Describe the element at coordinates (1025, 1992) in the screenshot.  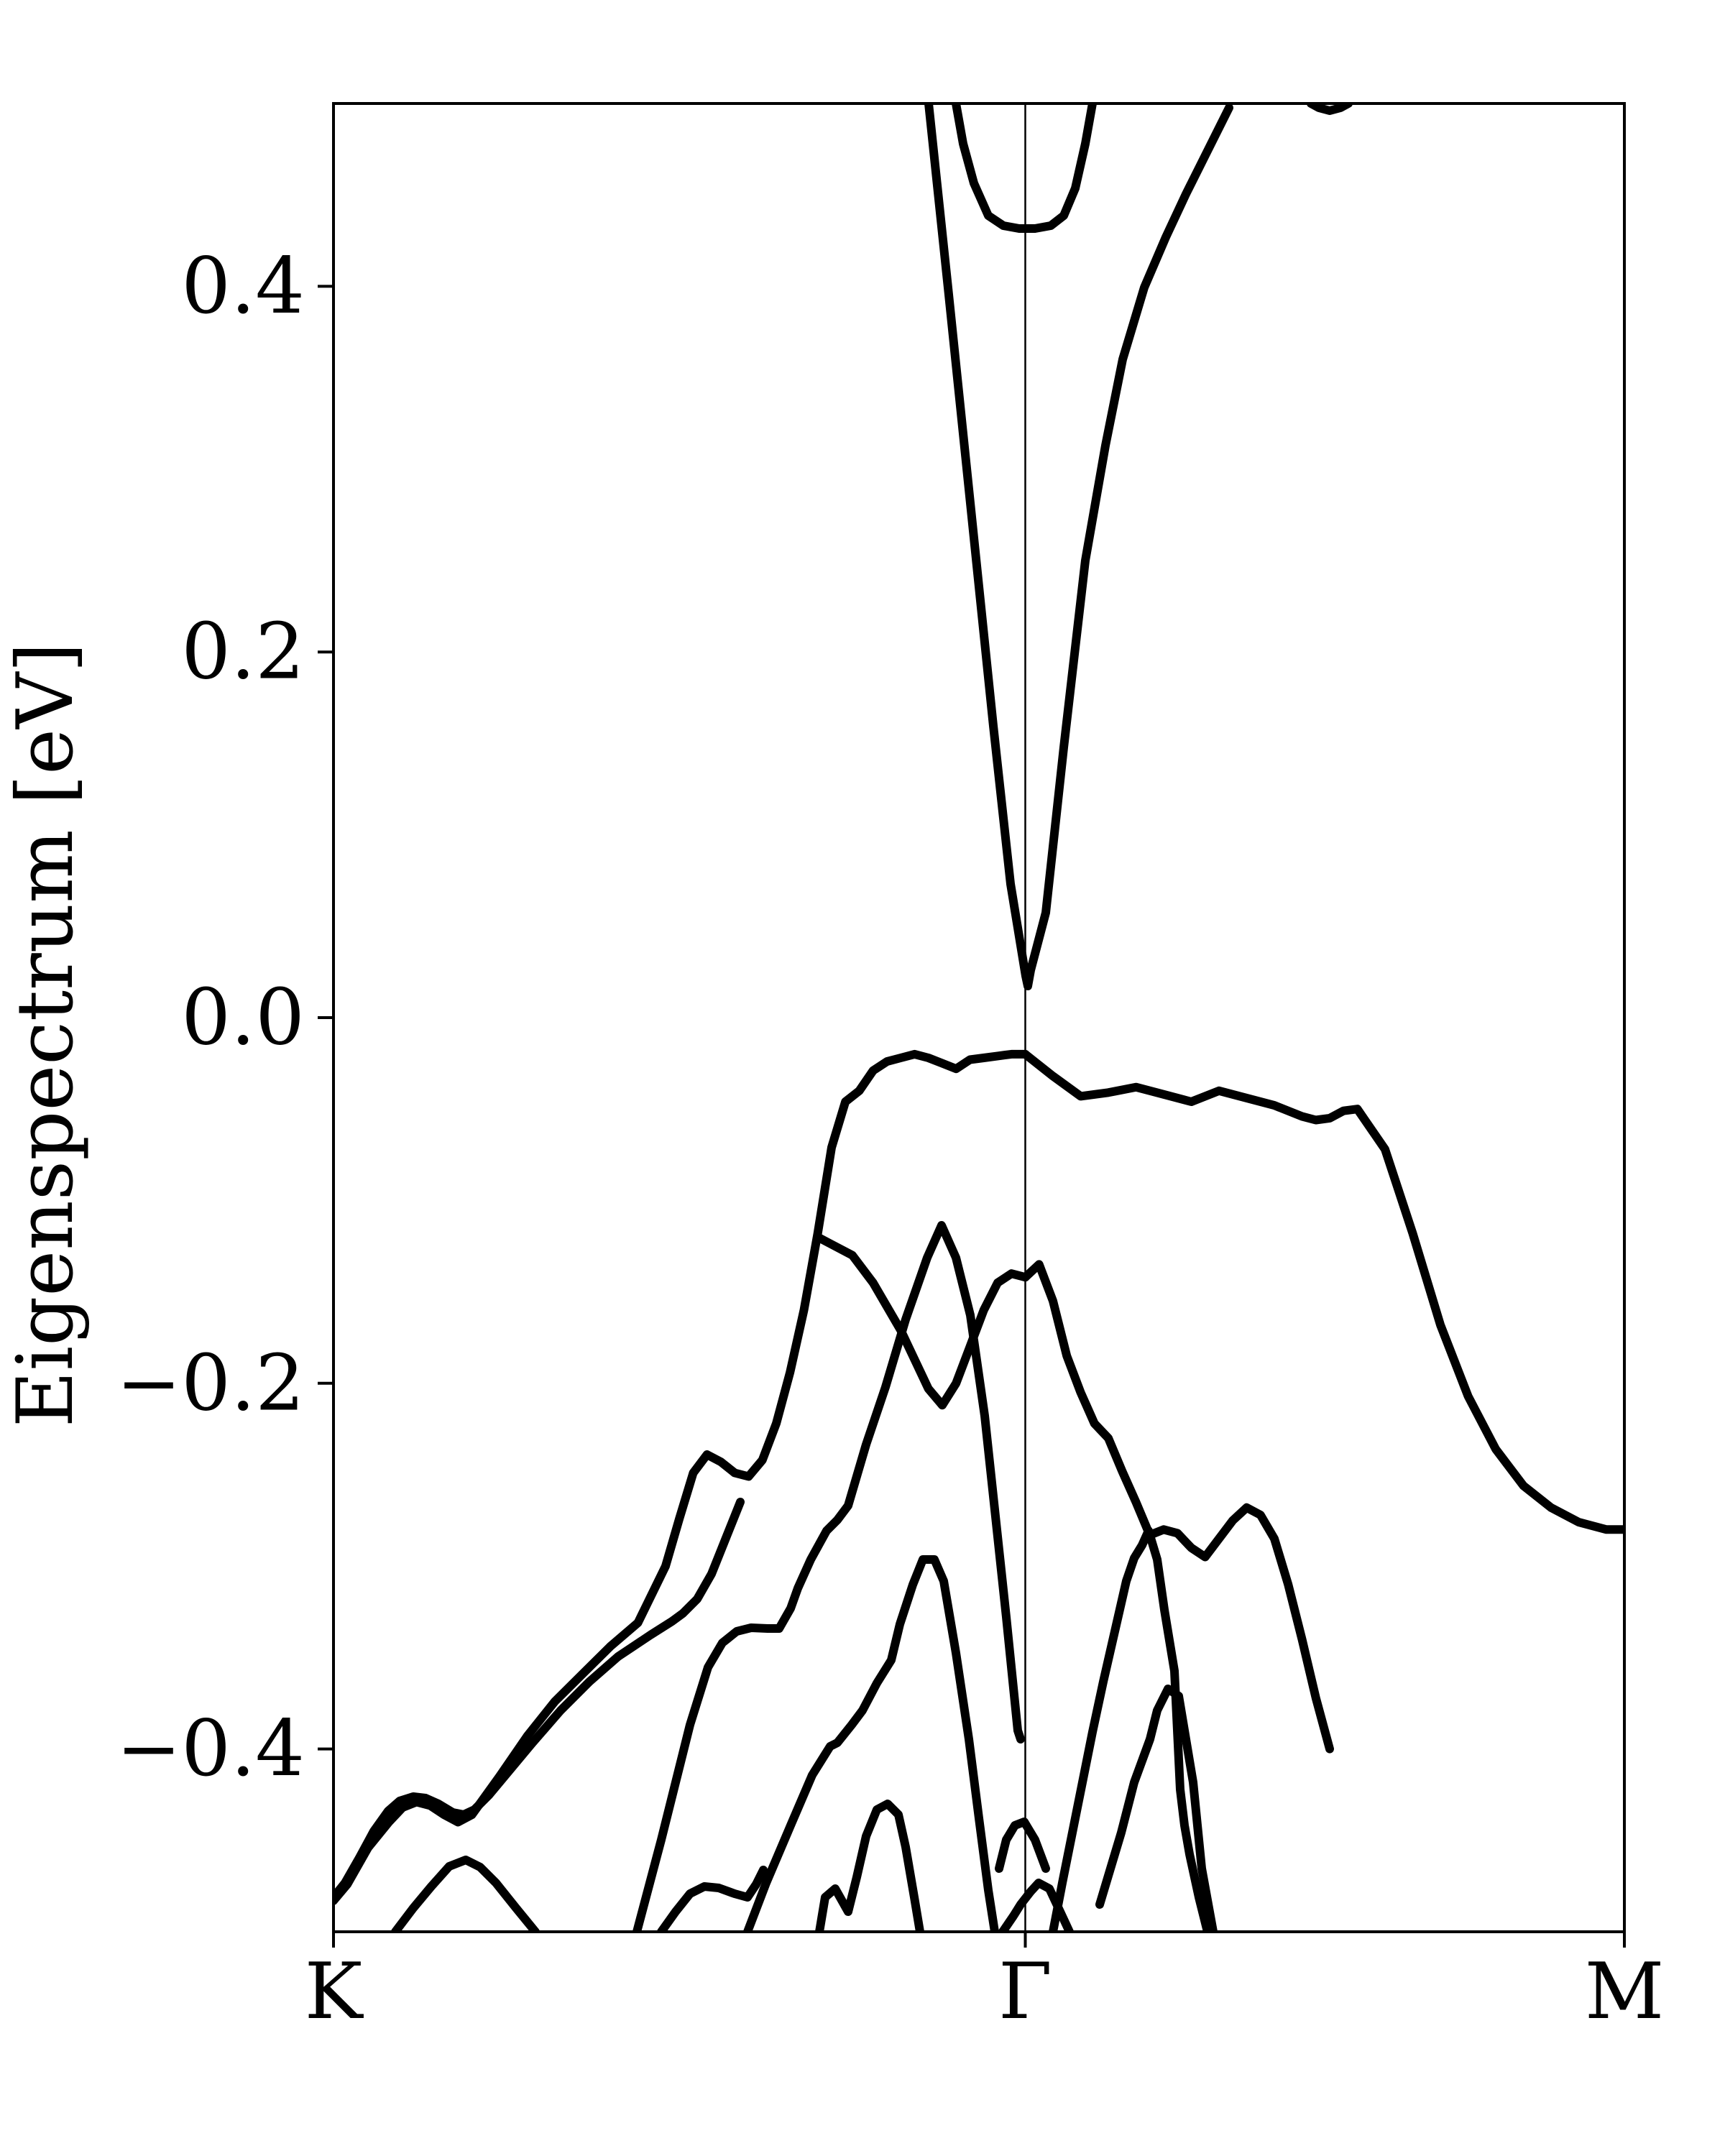
I see `x-tick-label: Γ` at that location.